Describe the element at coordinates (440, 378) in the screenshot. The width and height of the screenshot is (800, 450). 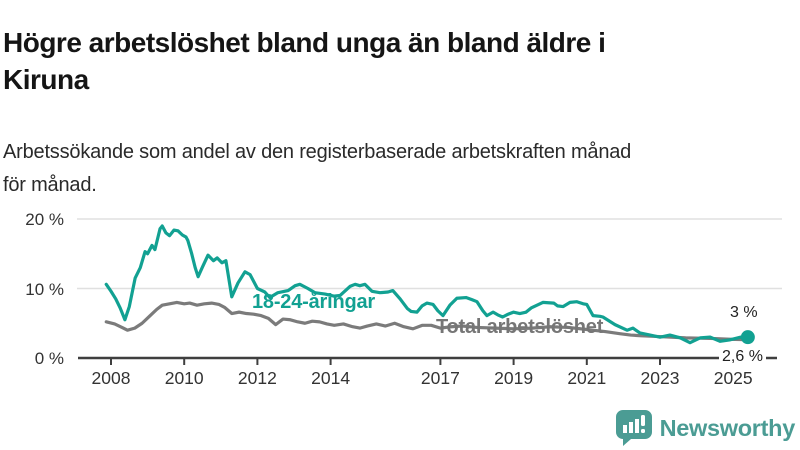
I see `x-tick-label: 2017` at that location.